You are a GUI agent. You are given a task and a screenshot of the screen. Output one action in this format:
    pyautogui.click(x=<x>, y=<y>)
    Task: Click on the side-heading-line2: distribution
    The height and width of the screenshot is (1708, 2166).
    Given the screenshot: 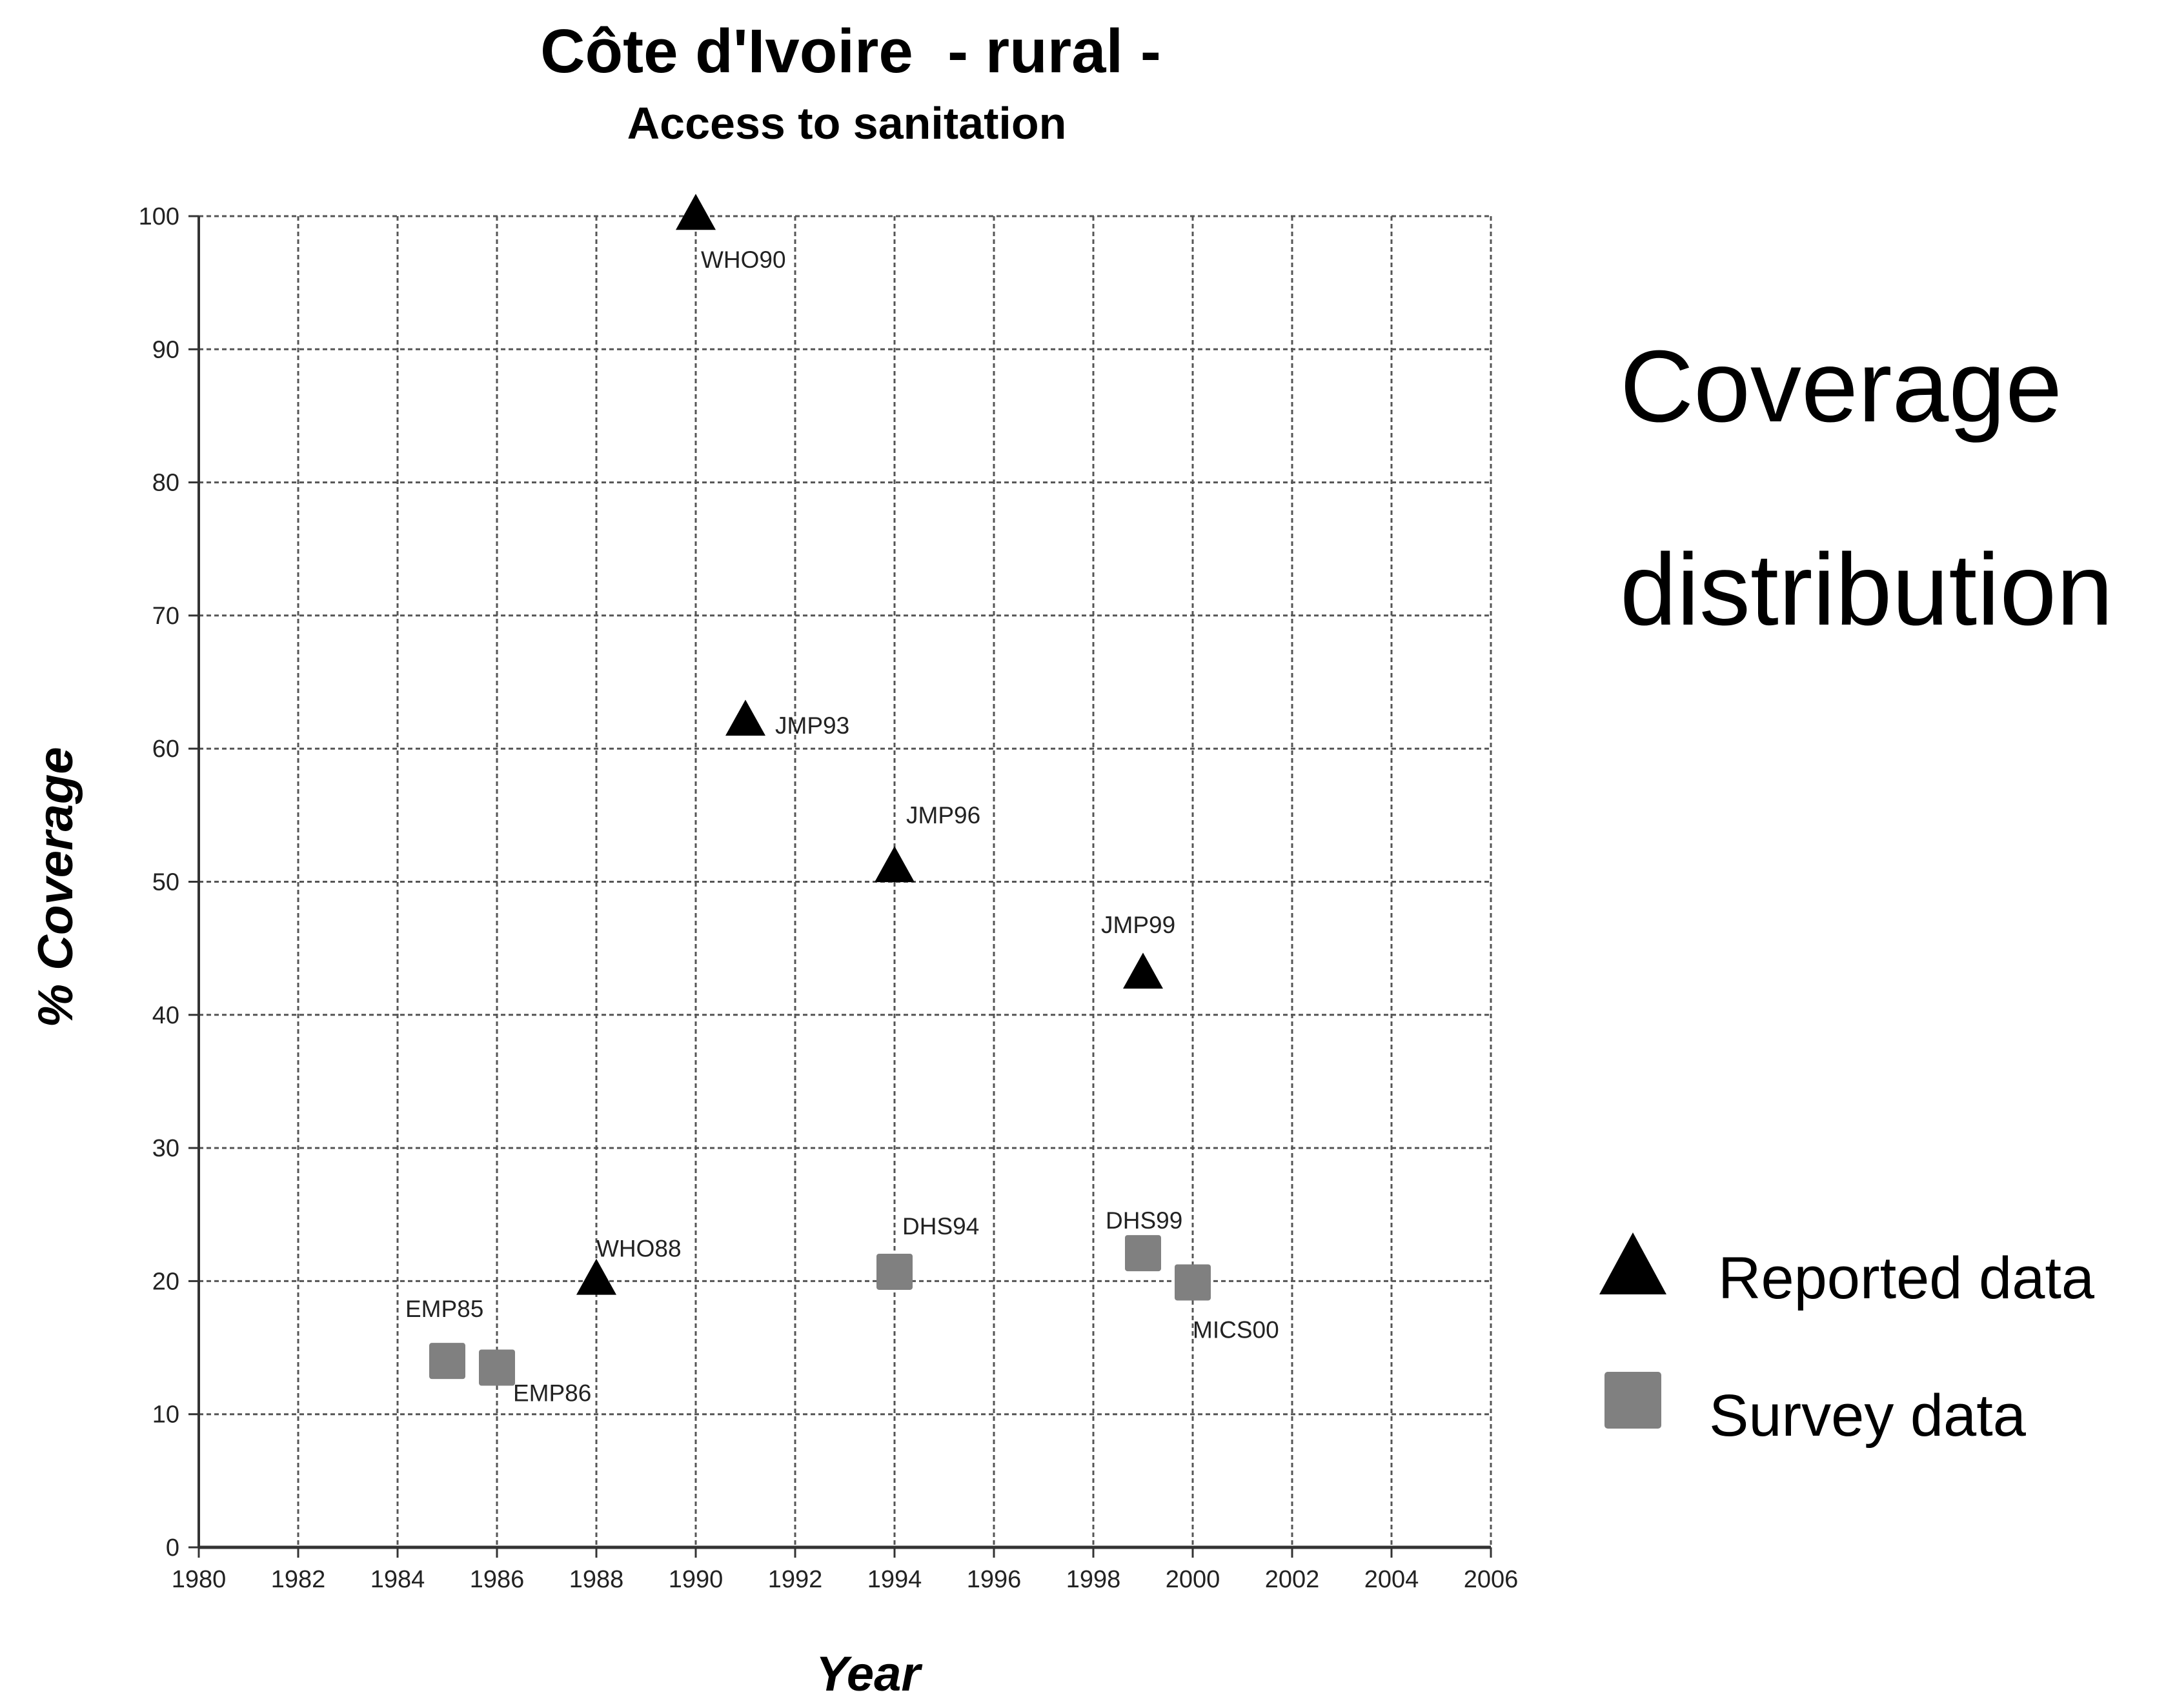 What is the action you would take?
    pyautogui.click(x=1867, y=590)
    